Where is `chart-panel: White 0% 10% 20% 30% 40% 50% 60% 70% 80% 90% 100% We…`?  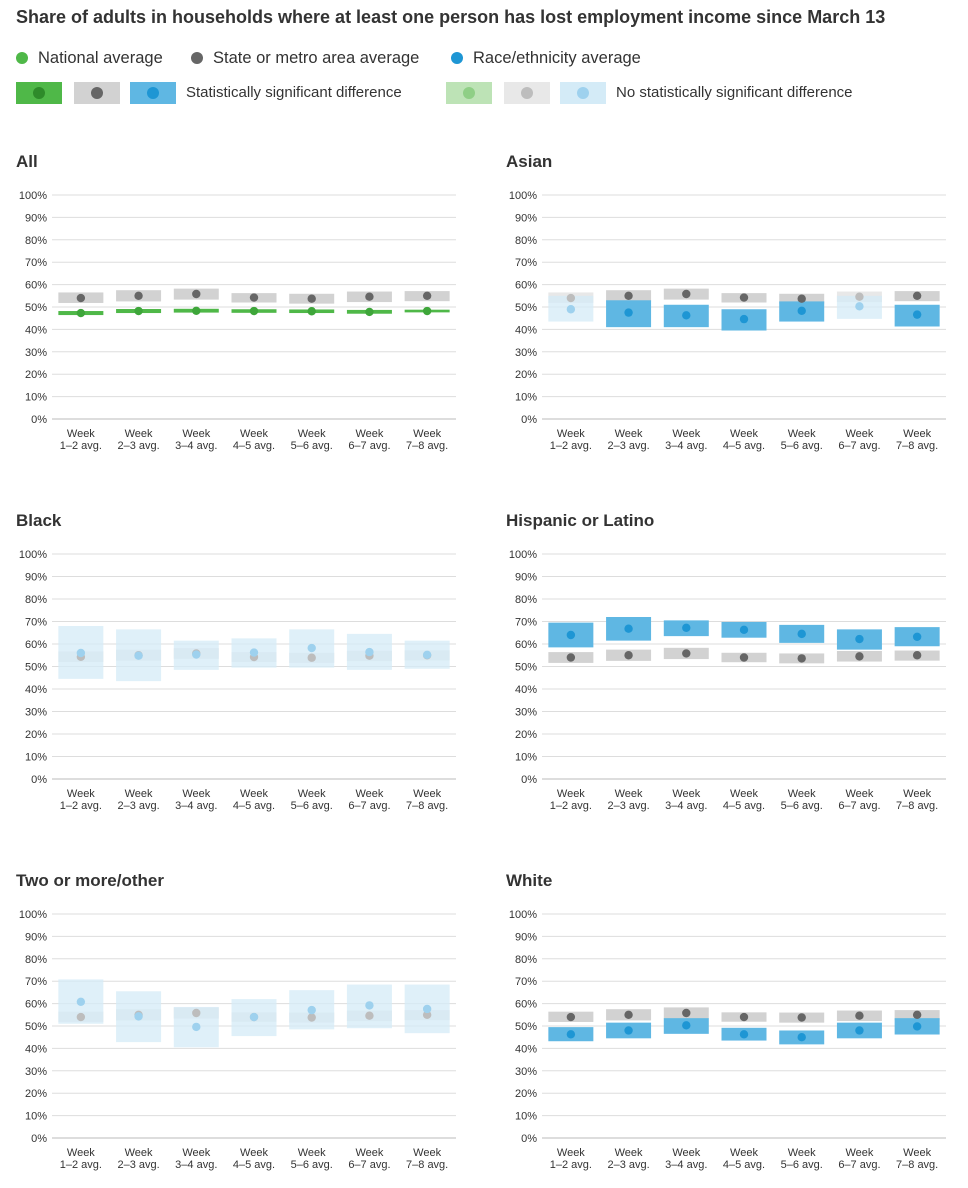 chart-panel: White 0% 10% 20% 30% 40% 50% 60% 70% 80% 90% 100% We… is located at coordinates (726, 1021).